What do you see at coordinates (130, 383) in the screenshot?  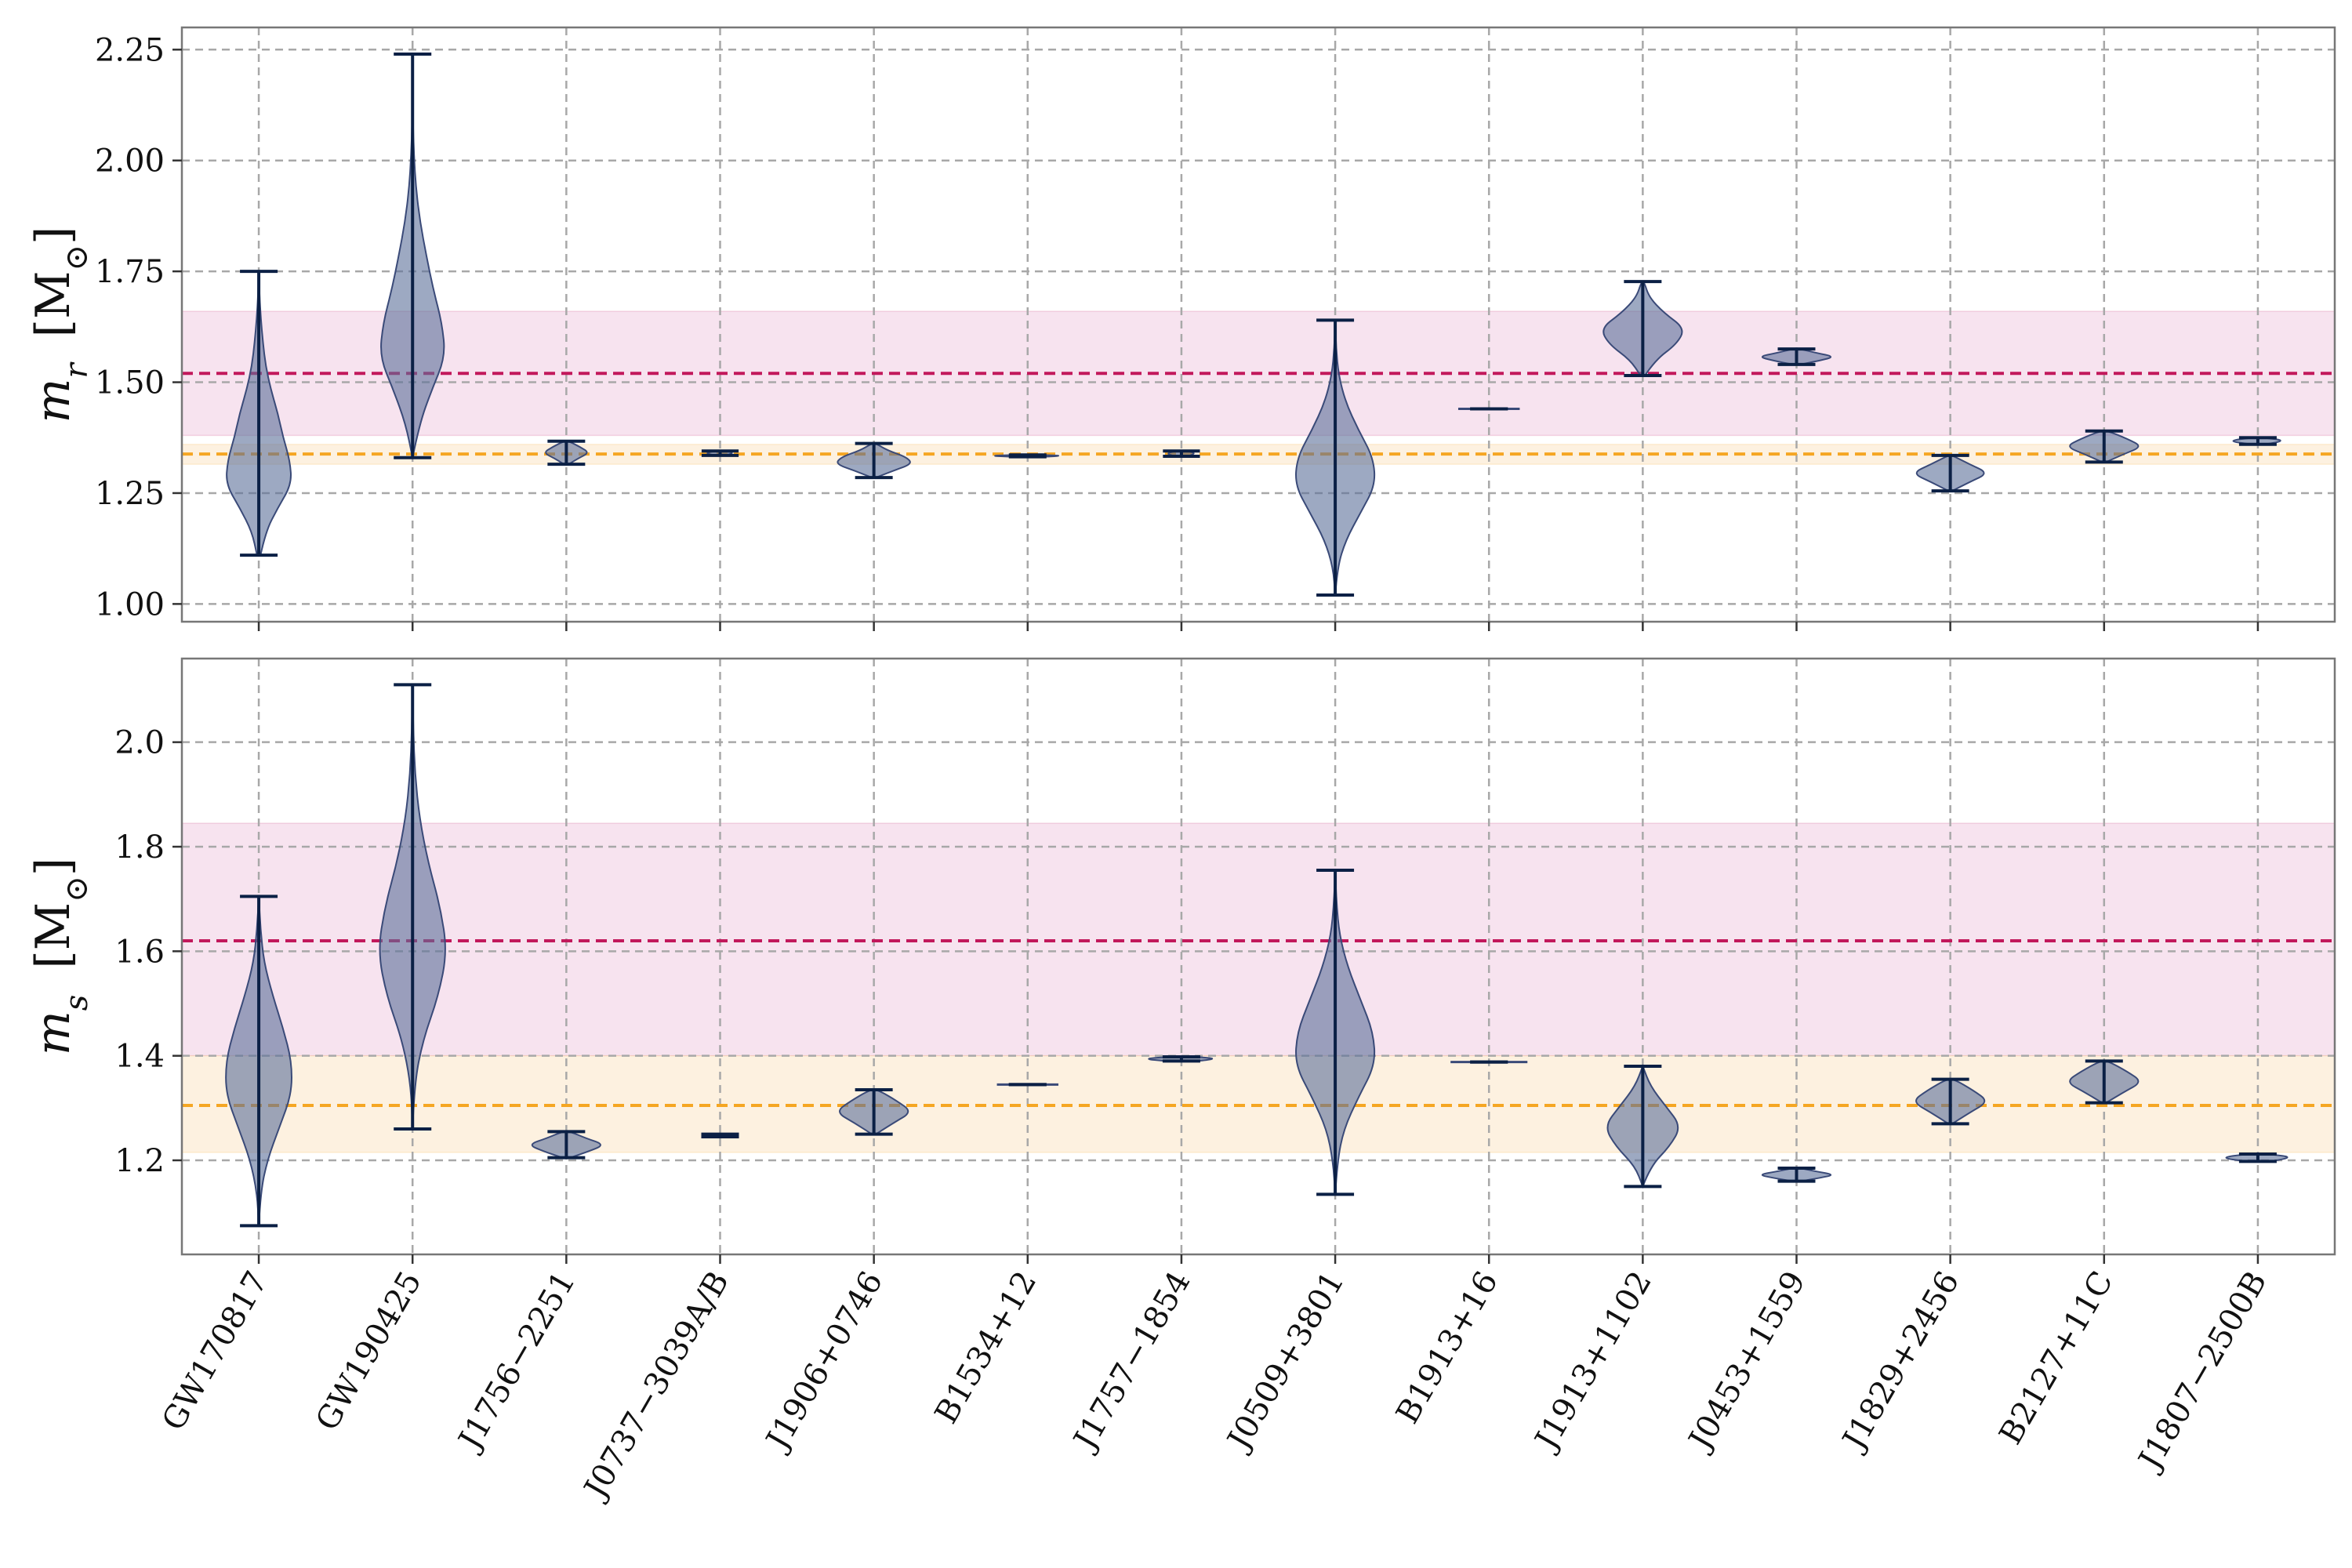 I see `y-tick-label: 1.50` at bounding box center [130, 383].